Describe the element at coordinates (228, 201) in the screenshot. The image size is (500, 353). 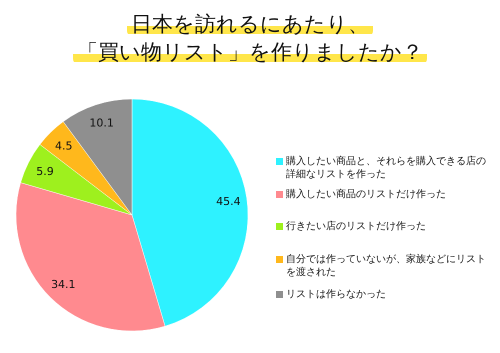
I see `data-label: 45.4` at that location.